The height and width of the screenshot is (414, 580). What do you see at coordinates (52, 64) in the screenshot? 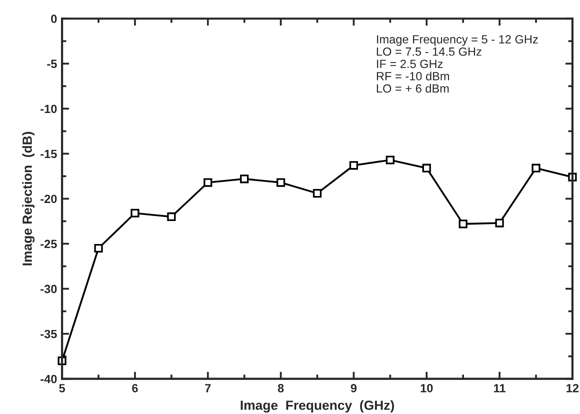
I see `y-tick-label: -5` at bounding box center [52, 64].